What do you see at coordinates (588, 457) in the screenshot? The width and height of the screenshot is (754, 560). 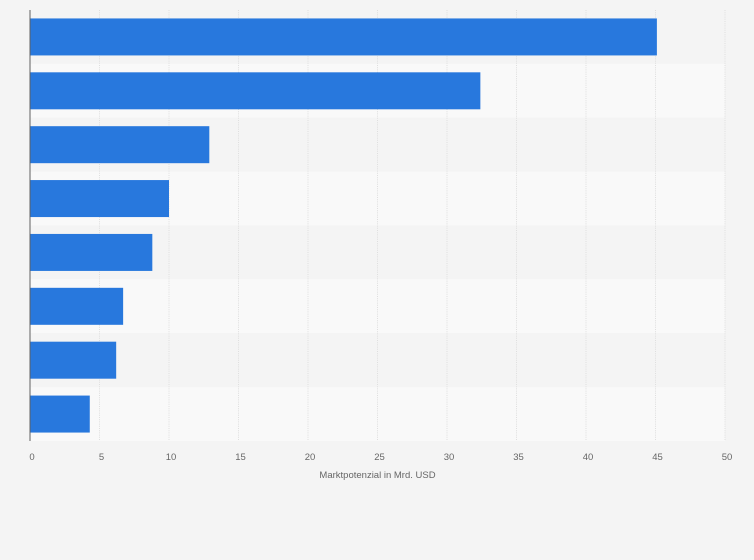 I see `x-tick-label: 40` at bounding box center [588, 457].